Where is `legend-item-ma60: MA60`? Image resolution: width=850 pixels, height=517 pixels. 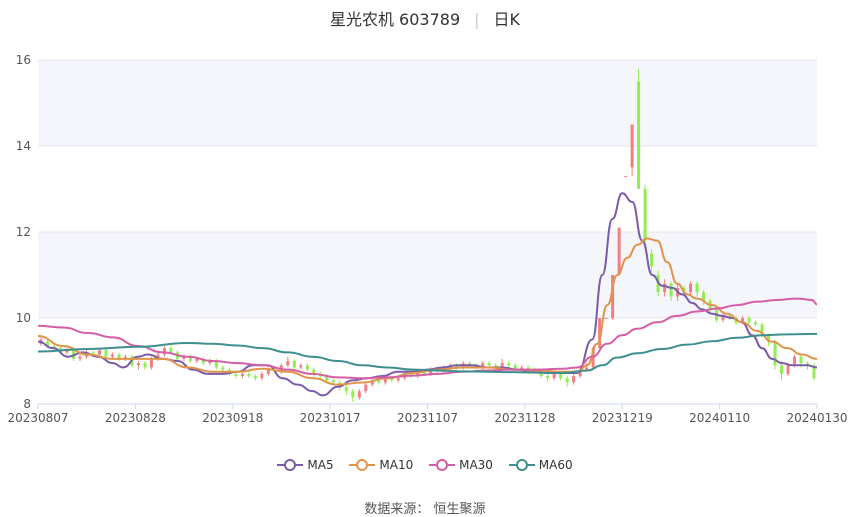 legend-item-ma60: MA60 is located at coordinates (540, 465).